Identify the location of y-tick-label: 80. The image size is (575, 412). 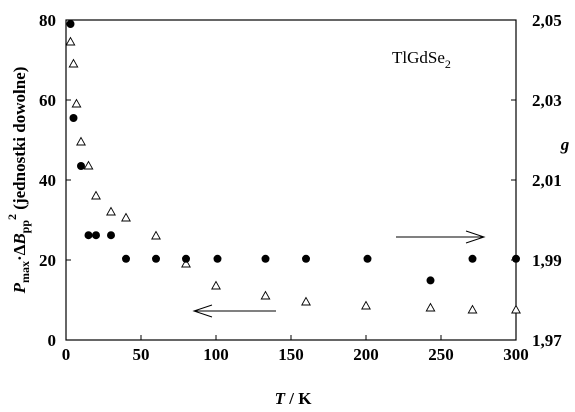
(47, 20).